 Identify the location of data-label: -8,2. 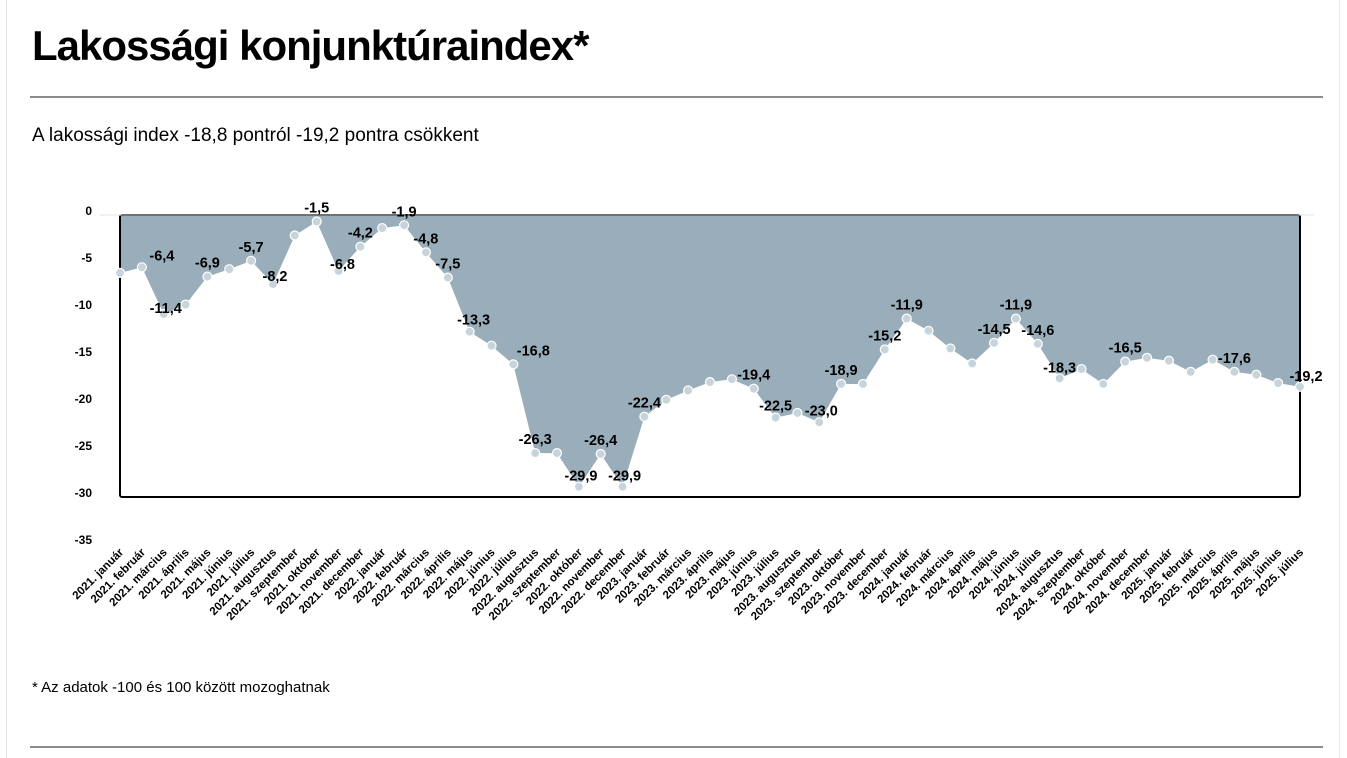
(275, 277).